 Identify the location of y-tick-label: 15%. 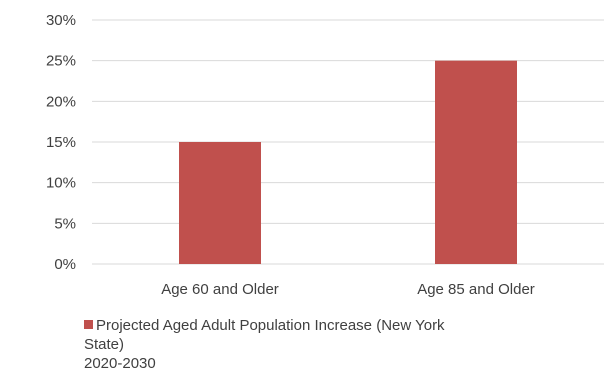
(61, 142).